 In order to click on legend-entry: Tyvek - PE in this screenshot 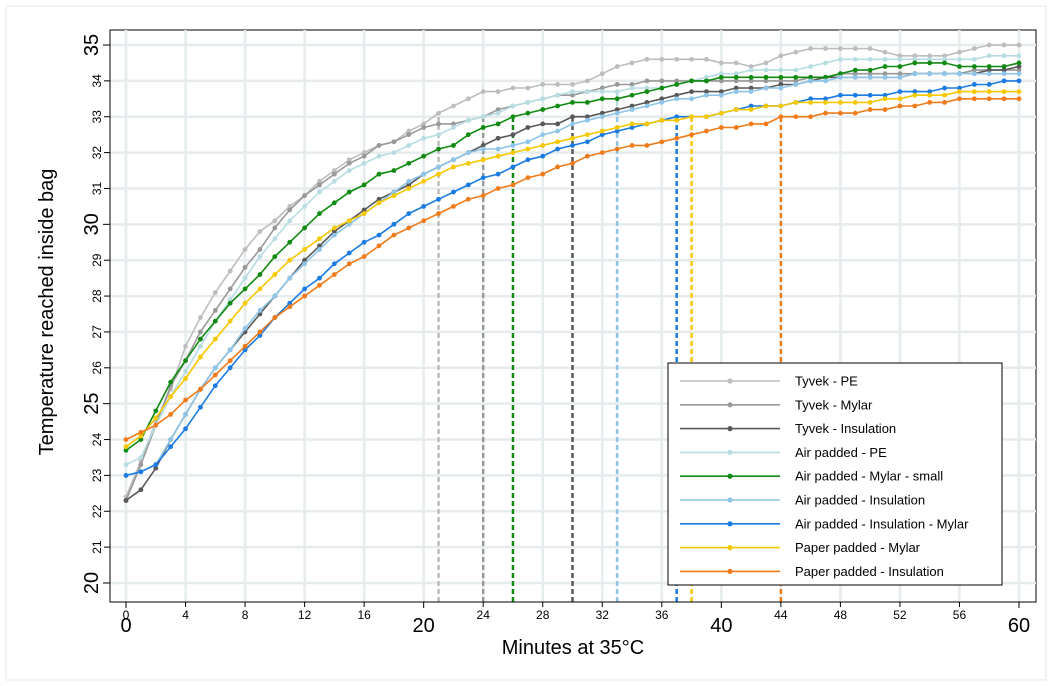, I will do `click(769, 381)`.